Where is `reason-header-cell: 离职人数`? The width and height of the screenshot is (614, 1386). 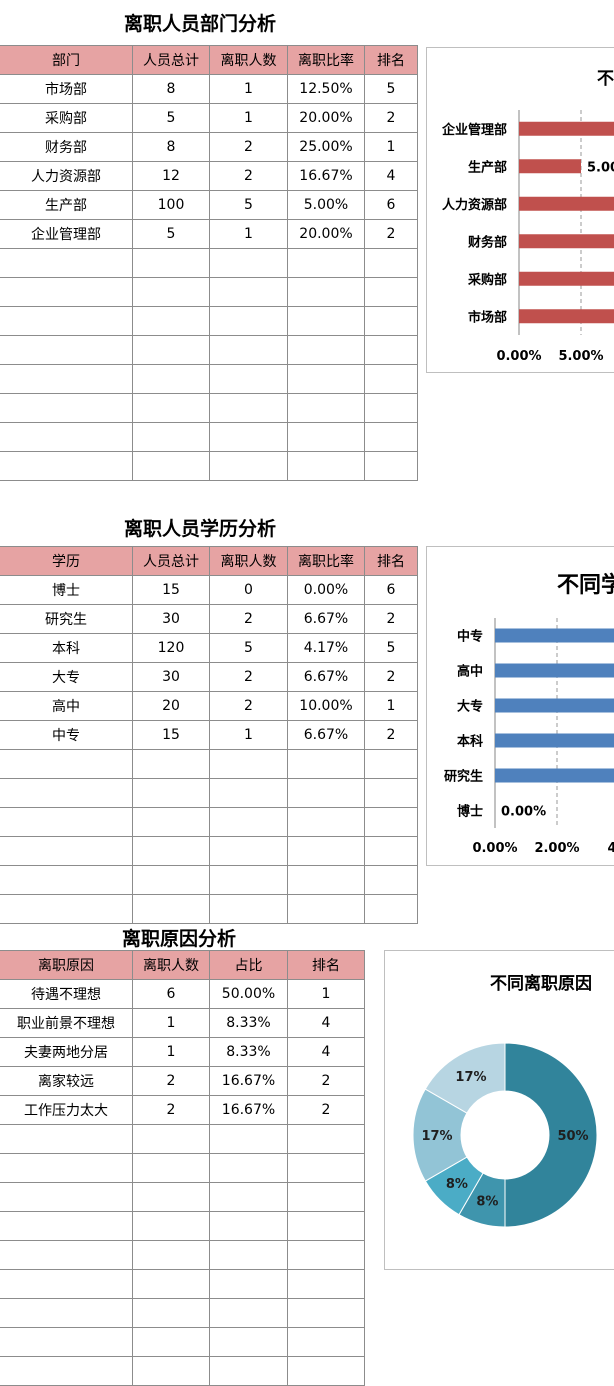
reason-header-cell: 离职人数 is located at coordinates (171, 965).